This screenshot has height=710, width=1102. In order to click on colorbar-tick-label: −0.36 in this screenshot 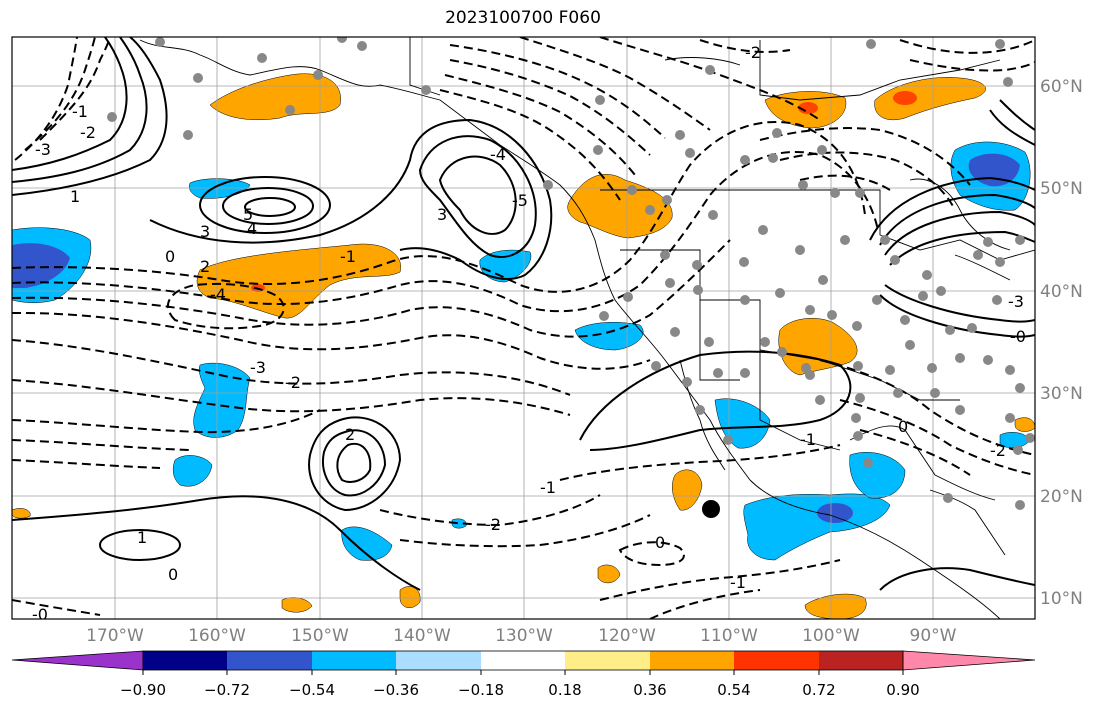, I will do `click(396, 690)`.